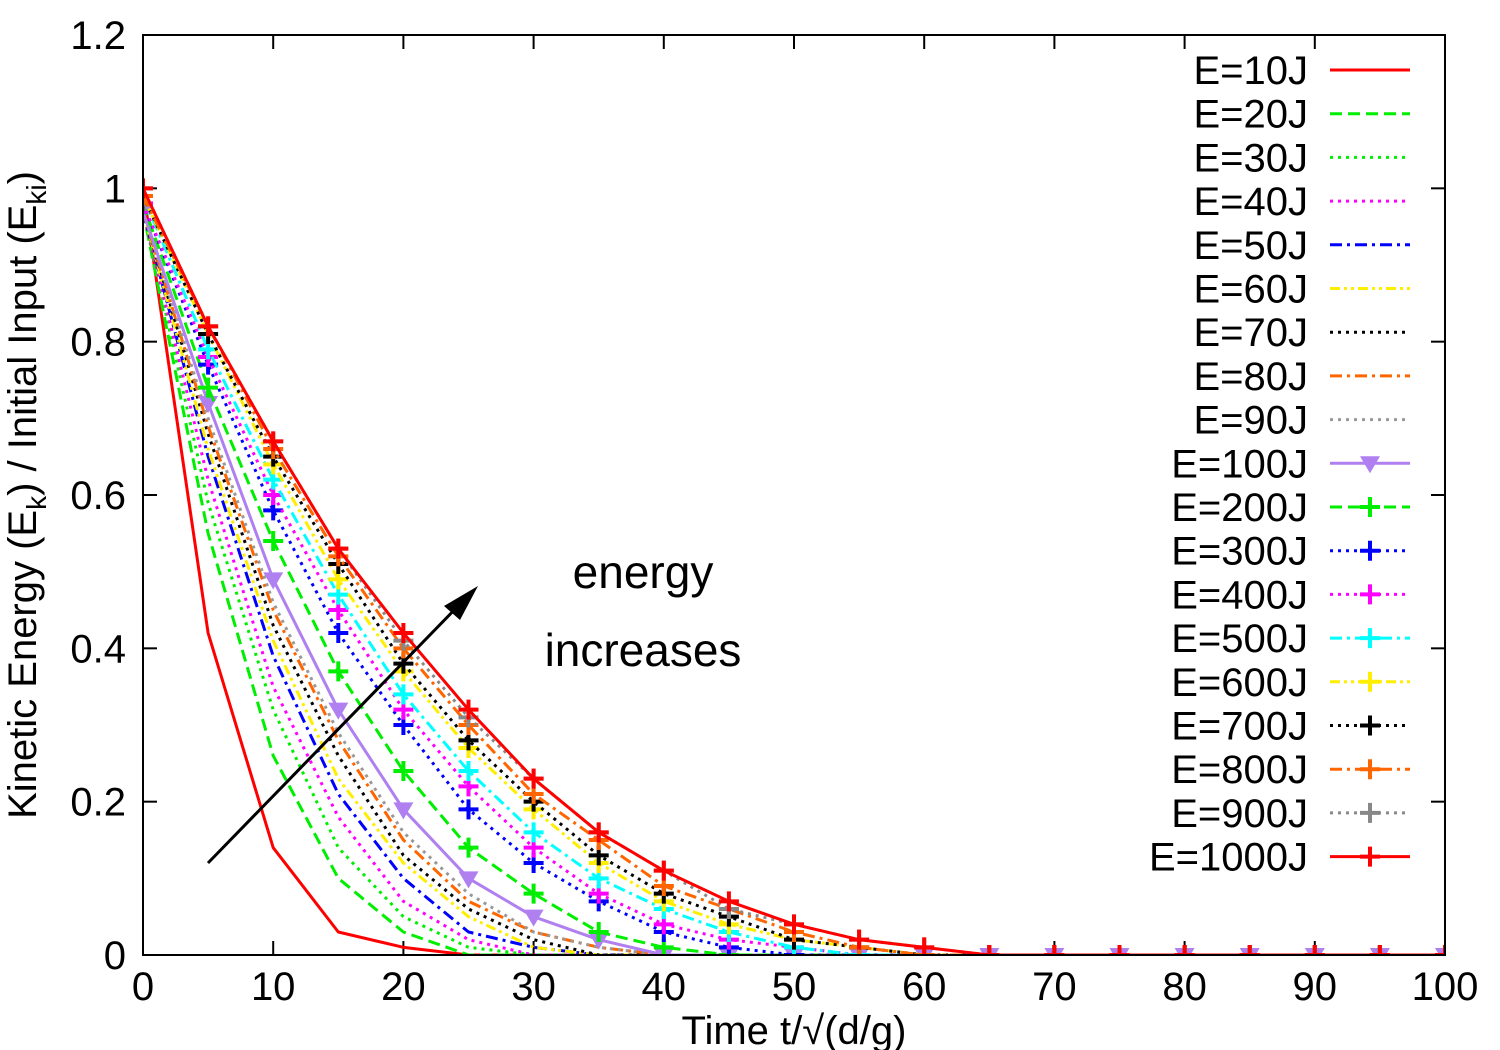 Image resolution: width=1500 pixels, height=1050 pixels. What do you see at coordinates (794, 987) in the screenshot?
I see `x-tick-label: 50` at bounding box center [794, 987].